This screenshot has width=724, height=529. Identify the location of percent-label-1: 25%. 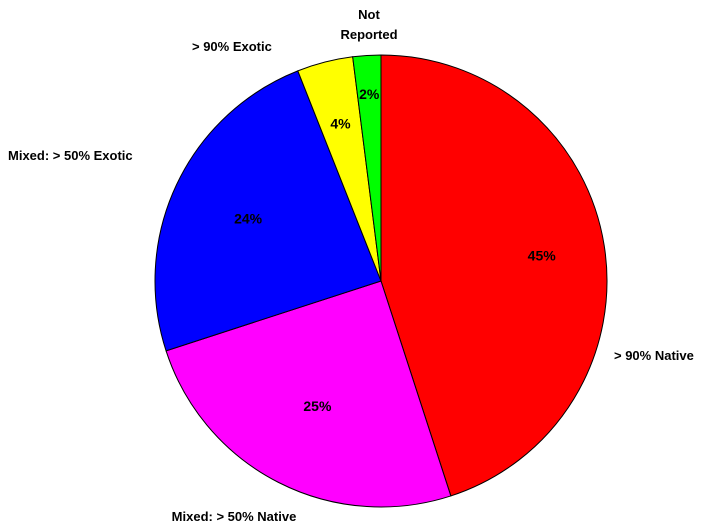
(317, 406).